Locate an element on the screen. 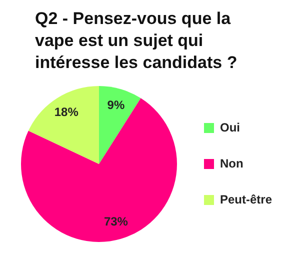 The height and width of the screenshot is (262, 300). legend-label: Peut-être is located at coordinates (246, 199).